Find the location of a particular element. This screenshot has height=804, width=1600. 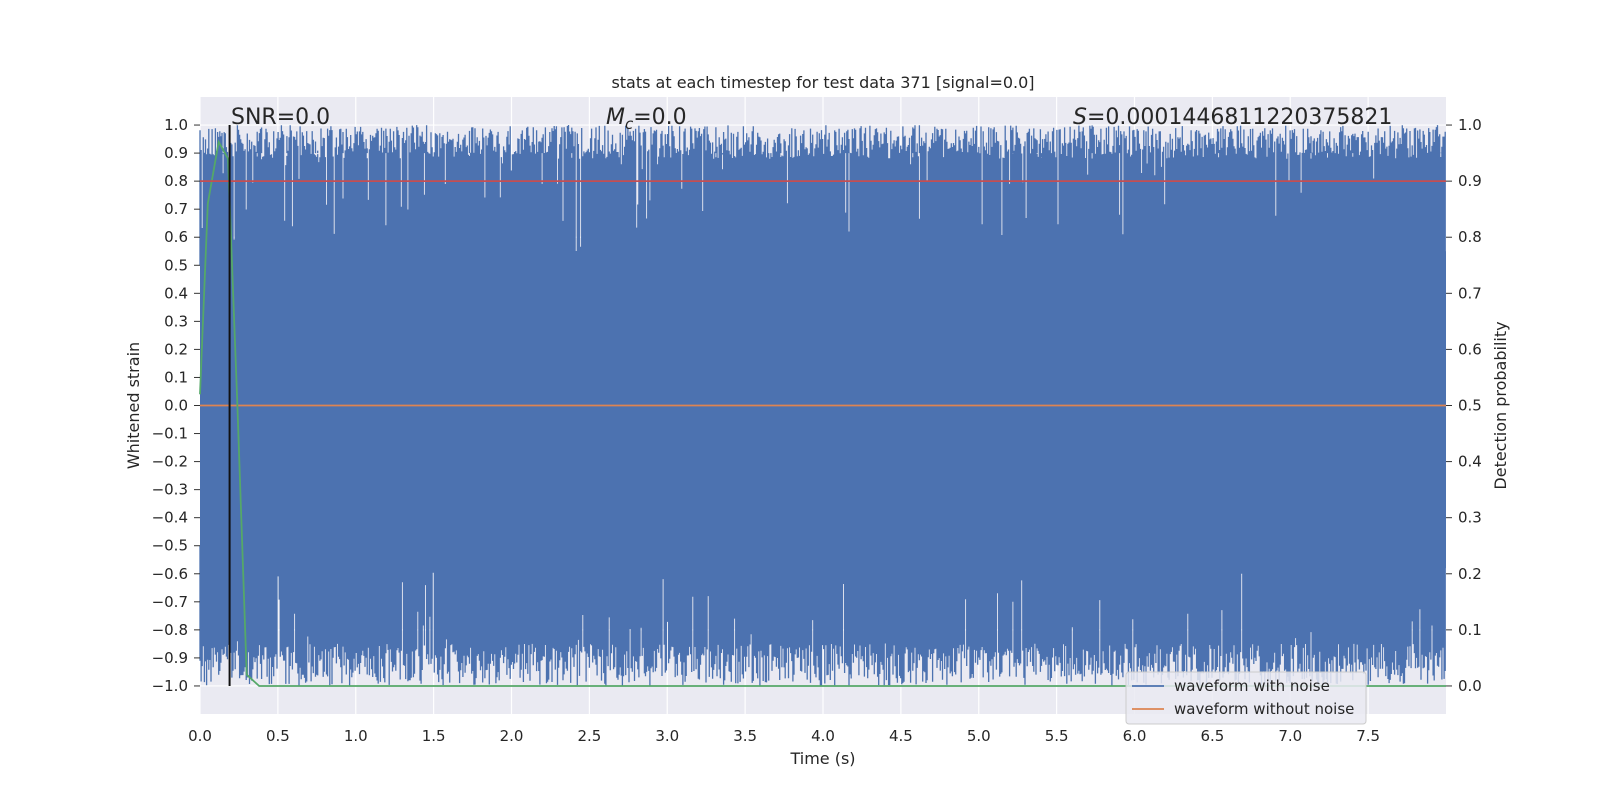

mc-symbol: M is located at coordinates (615, 117).